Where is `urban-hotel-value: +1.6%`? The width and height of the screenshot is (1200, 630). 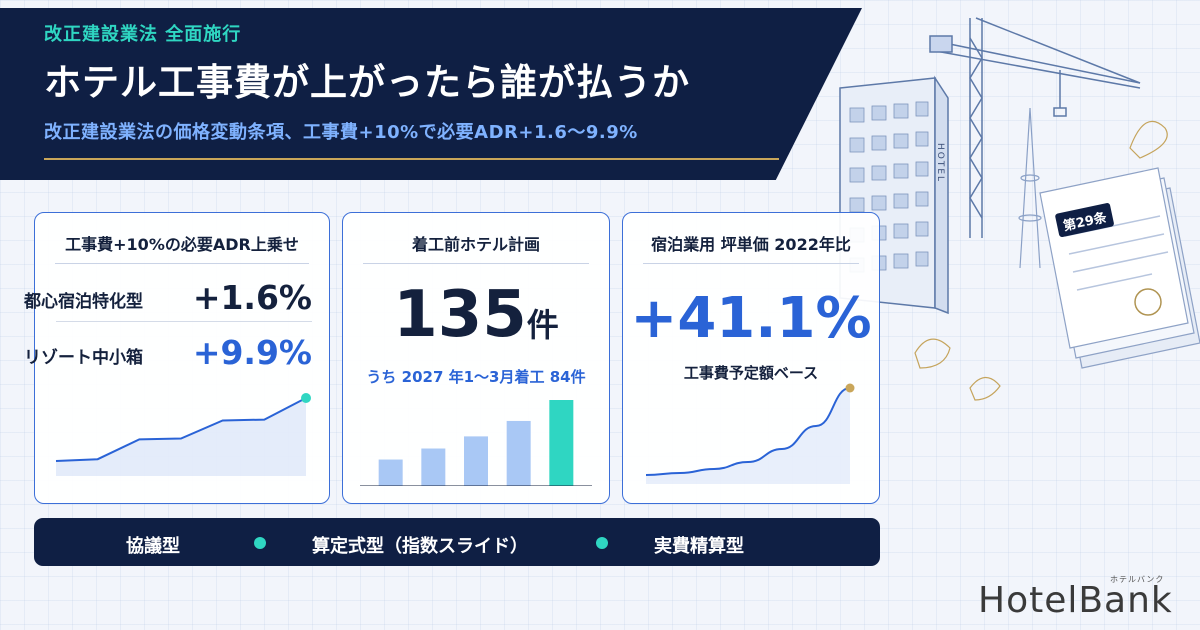 urban-hotel-value: +1.6% is located at coordinates (252, 297).